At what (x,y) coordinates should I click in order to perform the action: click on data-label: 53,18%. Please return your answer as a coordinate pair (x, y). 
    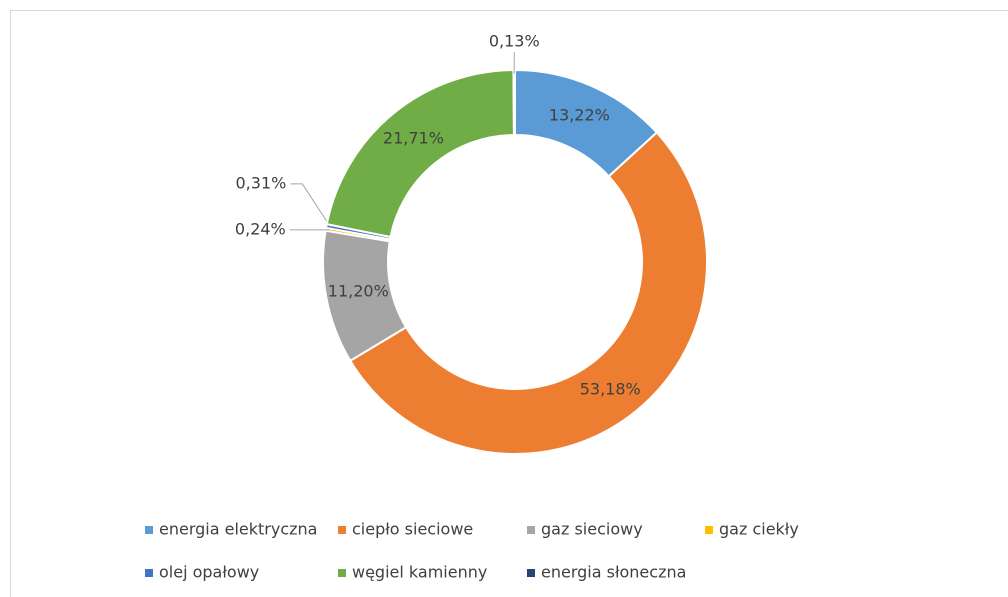
    Looking at the image, I should click on (610, 388).